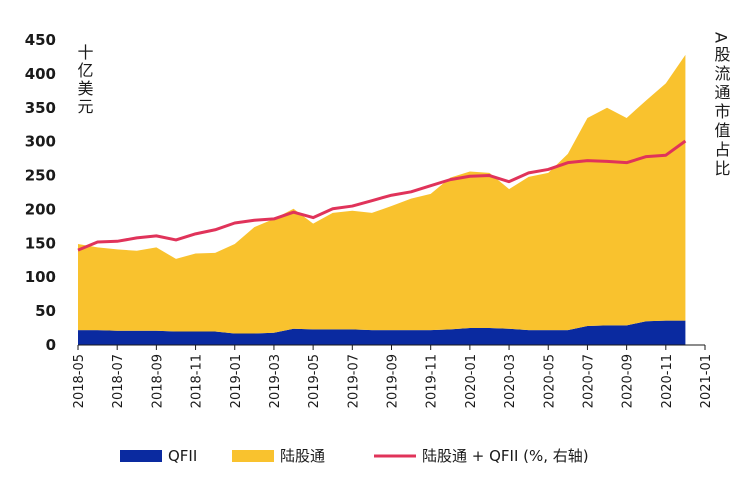 The width and height of the screenshot is (742, 477). I want to click on x-tick-label: 2020-11, so click(667, 381).